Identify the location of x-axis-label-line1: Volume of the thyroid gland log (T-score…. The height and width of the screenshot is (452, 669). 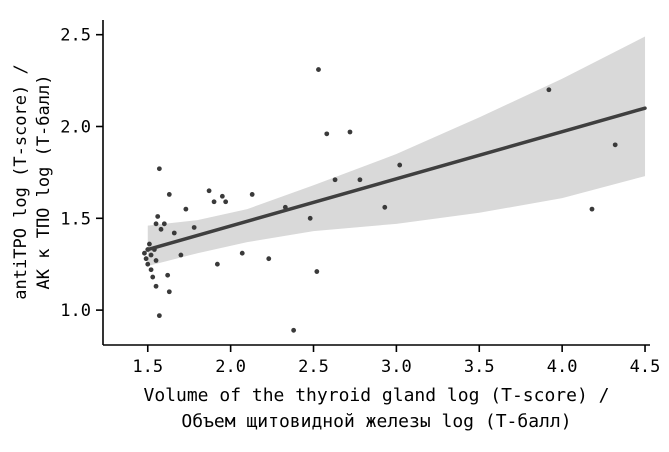
(376, 395).